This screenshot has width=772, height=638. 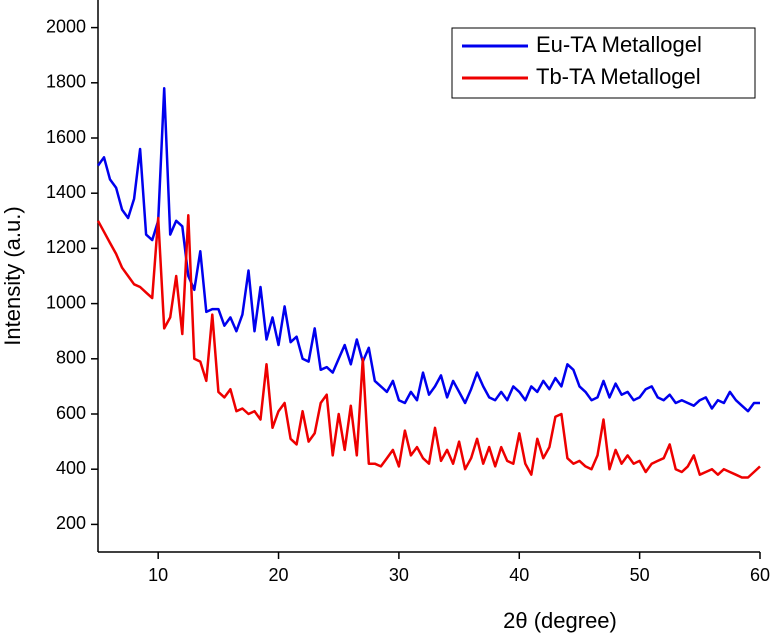 I want to click on legend-label: Tb-TA Metallogel, so click(x=618, y=76).